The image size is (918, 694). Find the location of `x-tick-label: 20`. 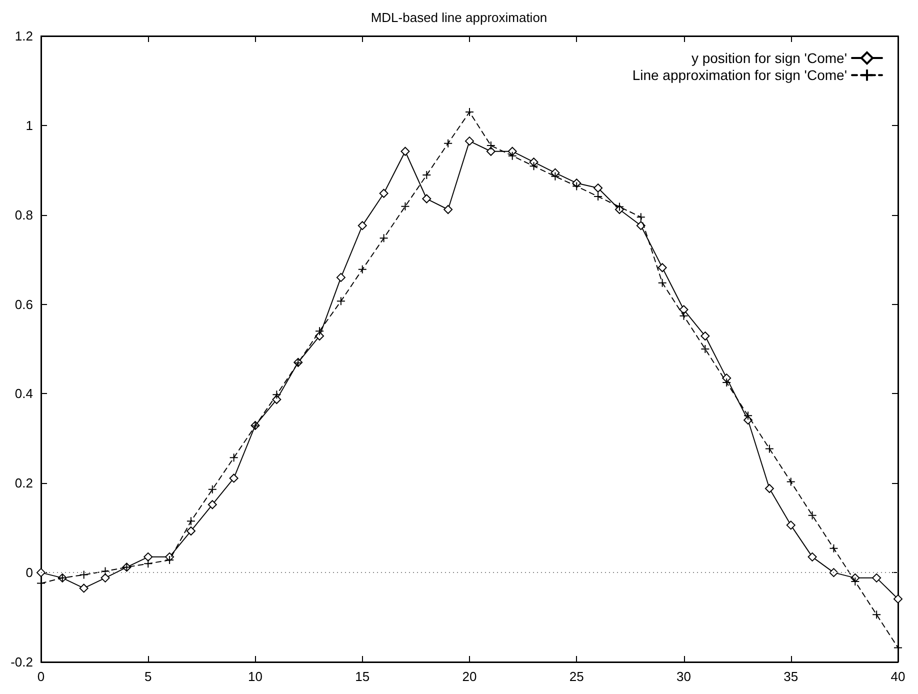

x-tick-label: 20 is located at coordinates (469, 676).